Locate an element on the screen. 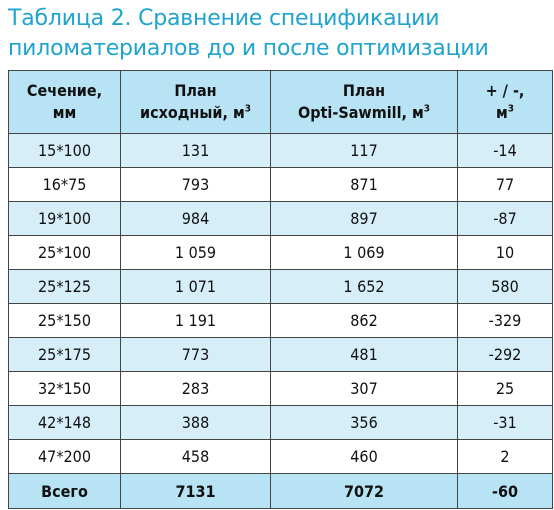 Image resolution: width=554 pixels, height=510 pixels. header-optimized-plan-text: Opti-Sawmill, м is located at coordinates (361, 112).